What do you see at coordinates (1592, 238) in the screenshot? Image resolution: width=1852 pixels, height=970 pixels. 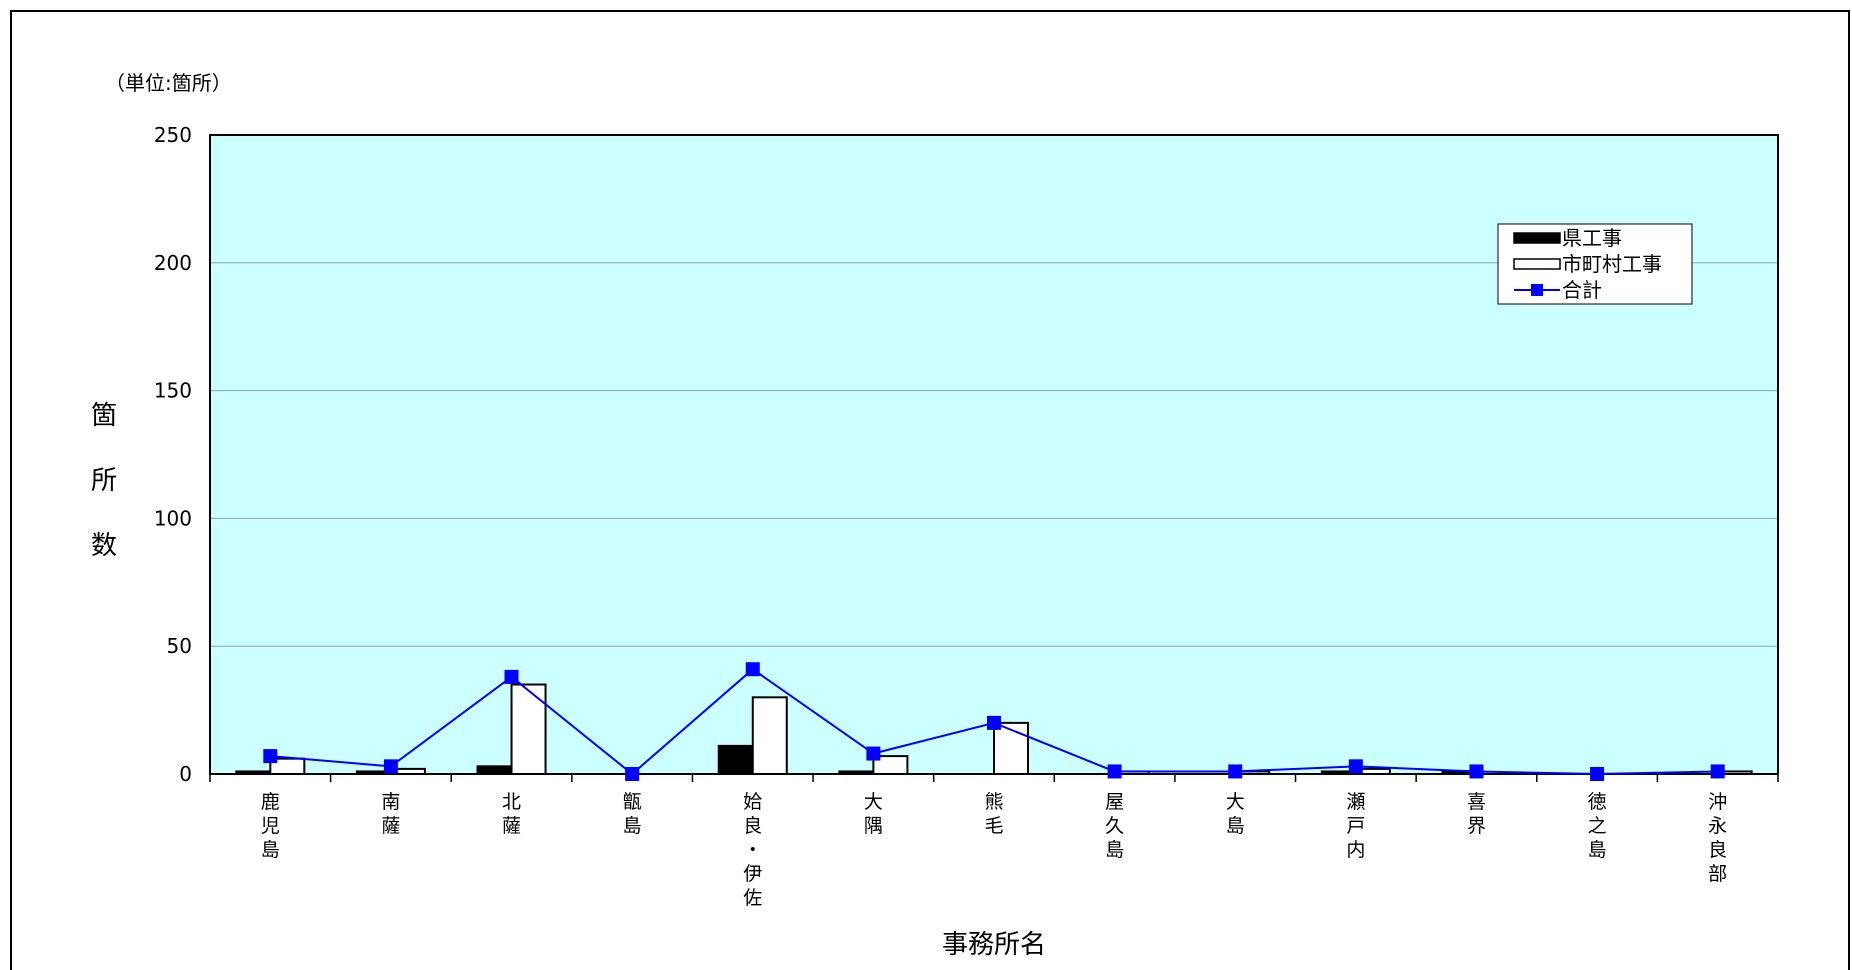 I see `legend-label: 県工事` at bounding box center [1592, 238].